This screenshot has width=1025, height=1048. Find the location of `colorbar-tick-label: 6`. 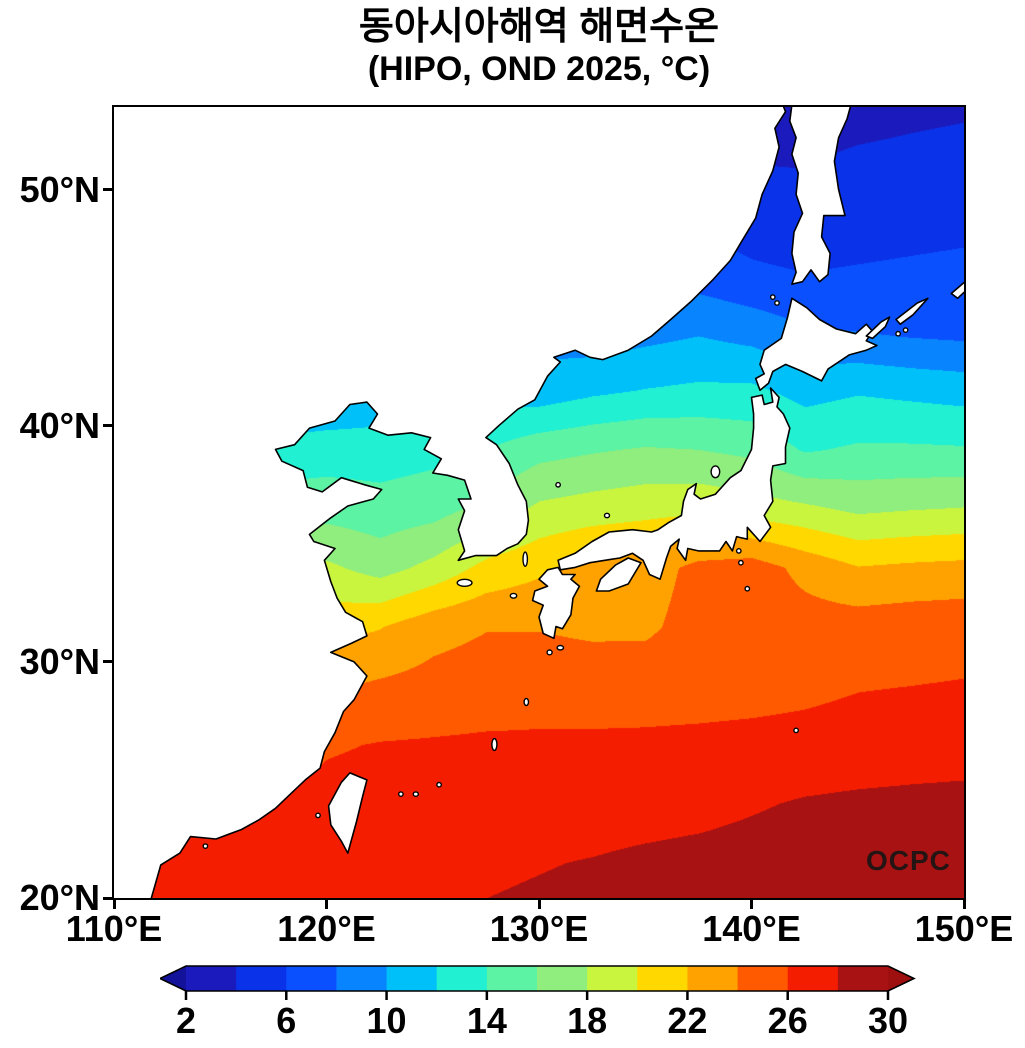

colorbar-tick-label: 6 is located at coordinates (286, 1020).